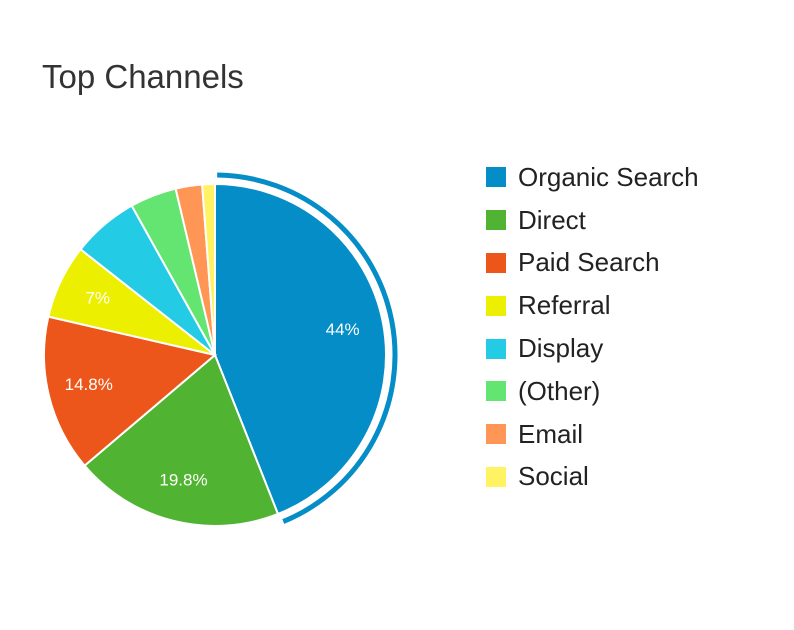 Image resolution: width=794 pixels, height=630 pixels. Describe the element at coordinates (183, 480) in the screenshot. I see `data-label-direct: 19.8%` at that location.